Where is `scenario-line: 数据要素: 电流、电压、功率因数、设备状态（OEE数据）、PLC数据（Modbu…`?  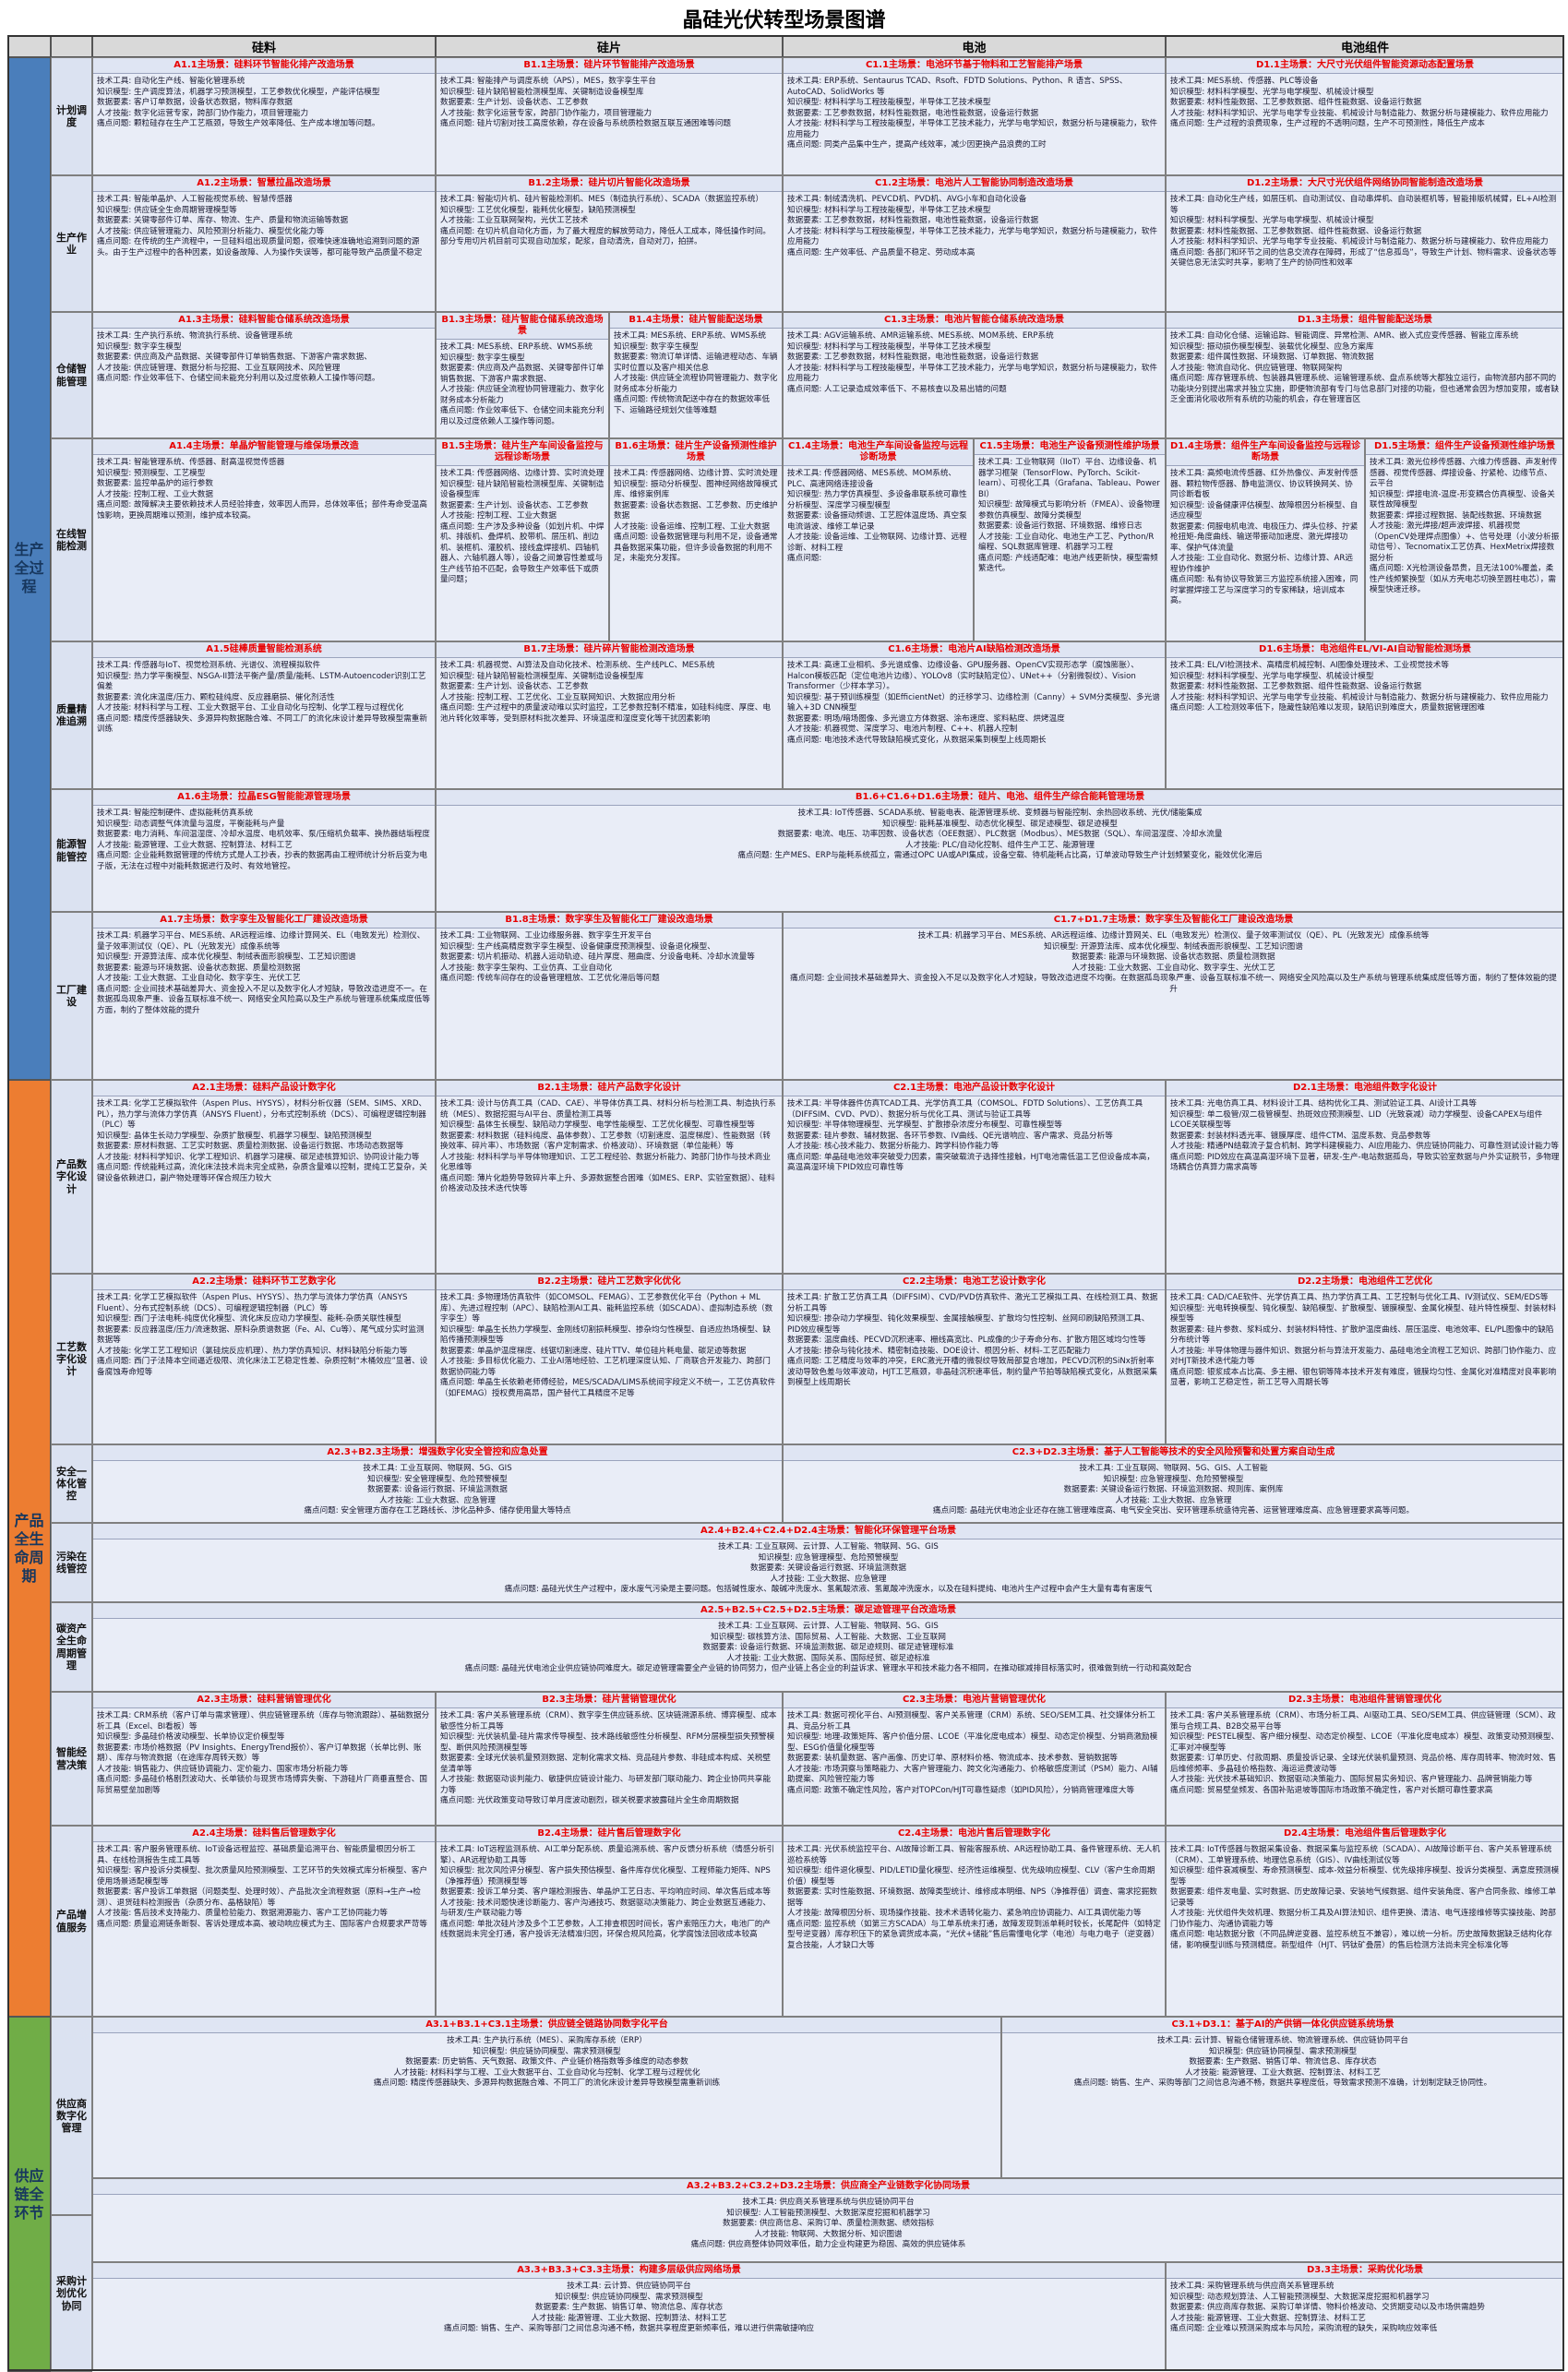 scenario-line: 数据要素: 电流、电压、功率因数、设备状态（OEE数据）、PLC数据（Modbu… is located at coordinates (1000, 835).